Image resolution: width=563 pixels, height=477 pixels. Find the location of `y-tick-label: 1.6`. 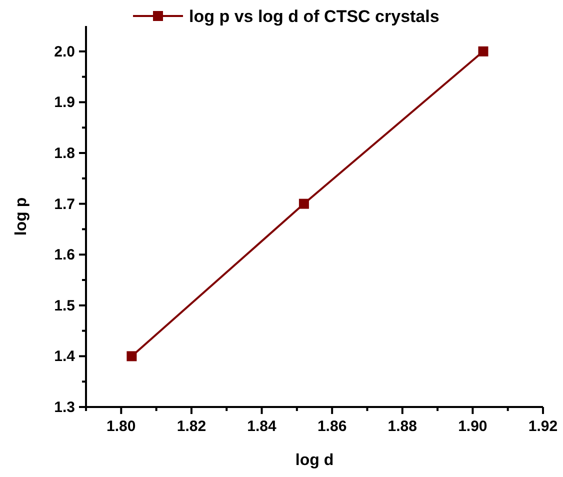

y-tick-label: 1.6 is located at coordinates (64, 255).